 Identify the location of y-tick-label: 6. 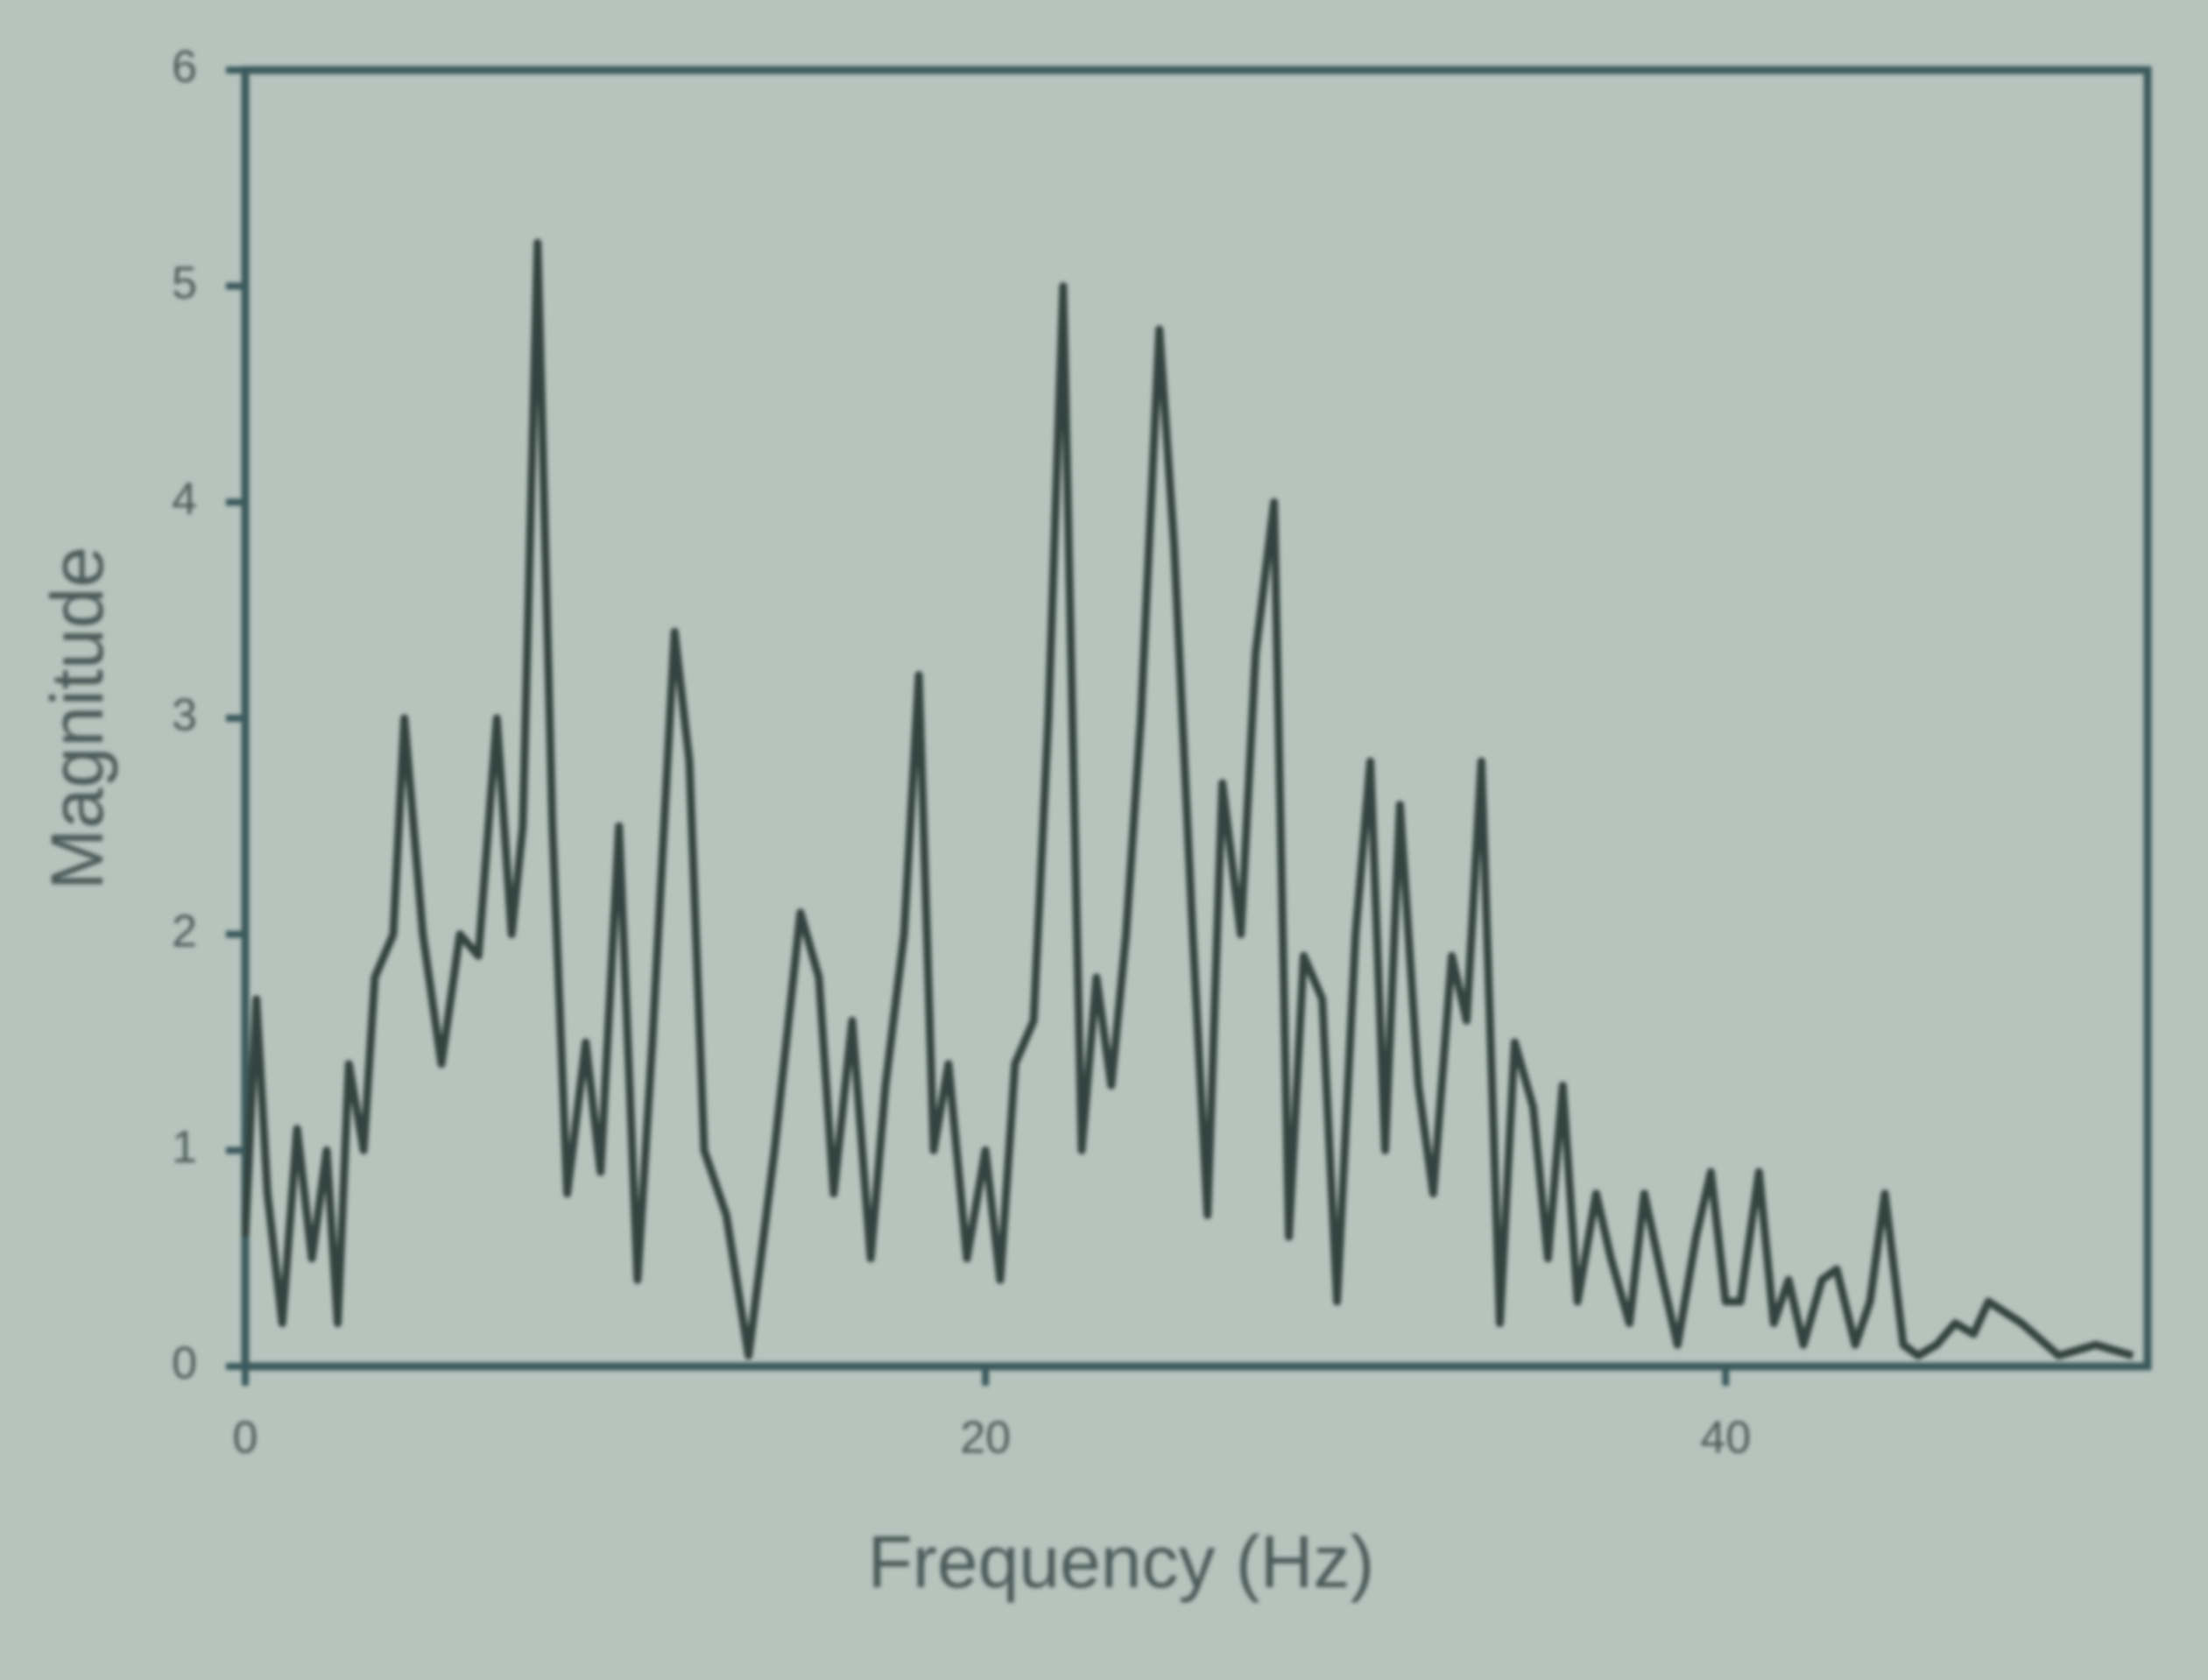
(184, 67).